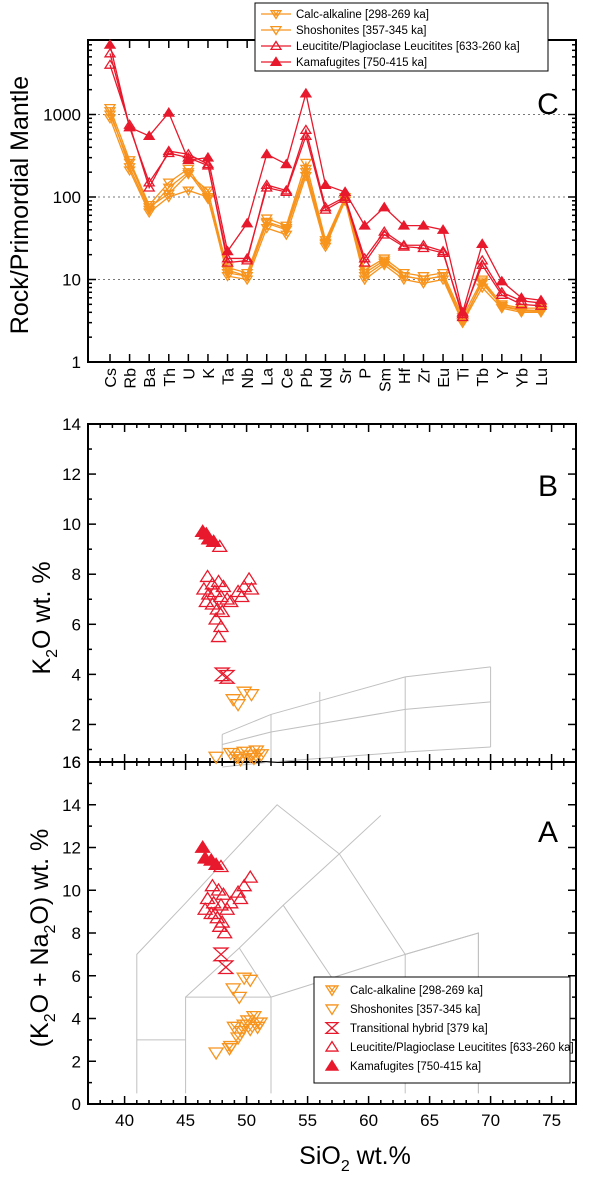 The width and height of the screenshot is (600, 1183). I want to click on panel-b-classification-fields, so click(356, 717).